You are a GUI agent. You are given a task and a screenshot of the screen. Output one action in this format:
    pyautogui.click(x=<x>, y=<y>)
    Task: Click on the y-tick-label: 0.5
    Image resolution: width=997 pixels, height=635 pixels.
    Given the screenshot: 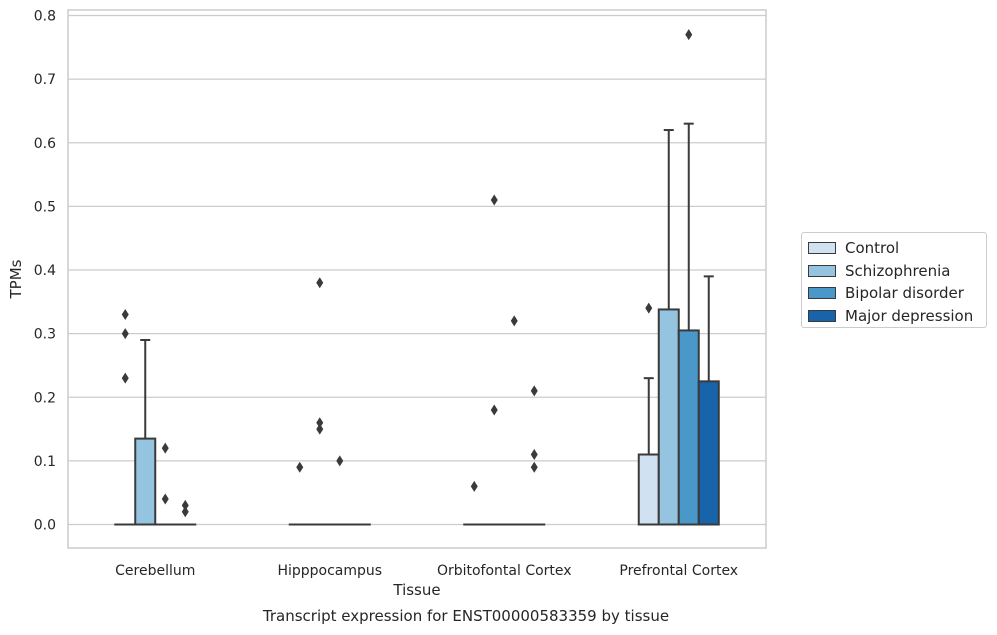 What is the action you would take?
    pyautogui.click(x=45, y=207)
    